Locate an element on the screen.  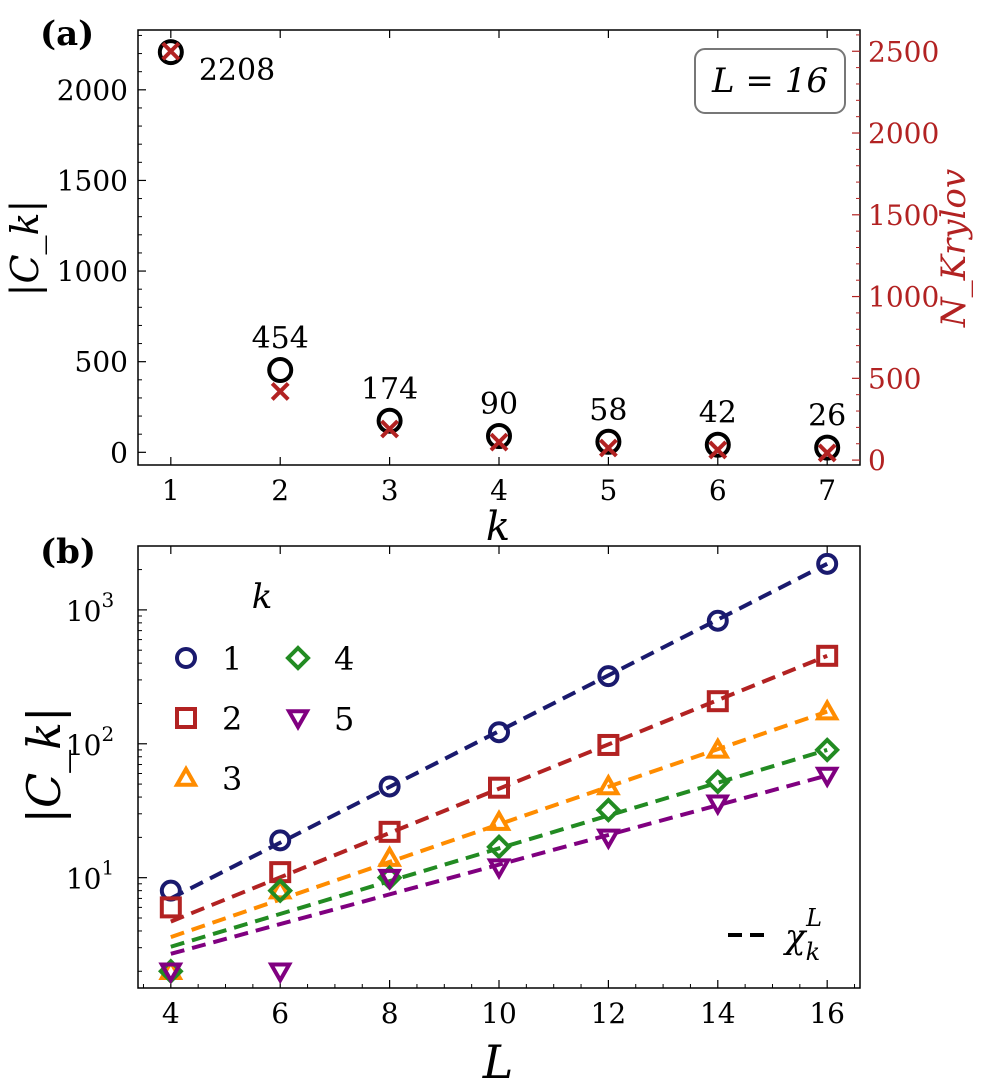
point-cross-k1 is located at coordinates (171, 51).